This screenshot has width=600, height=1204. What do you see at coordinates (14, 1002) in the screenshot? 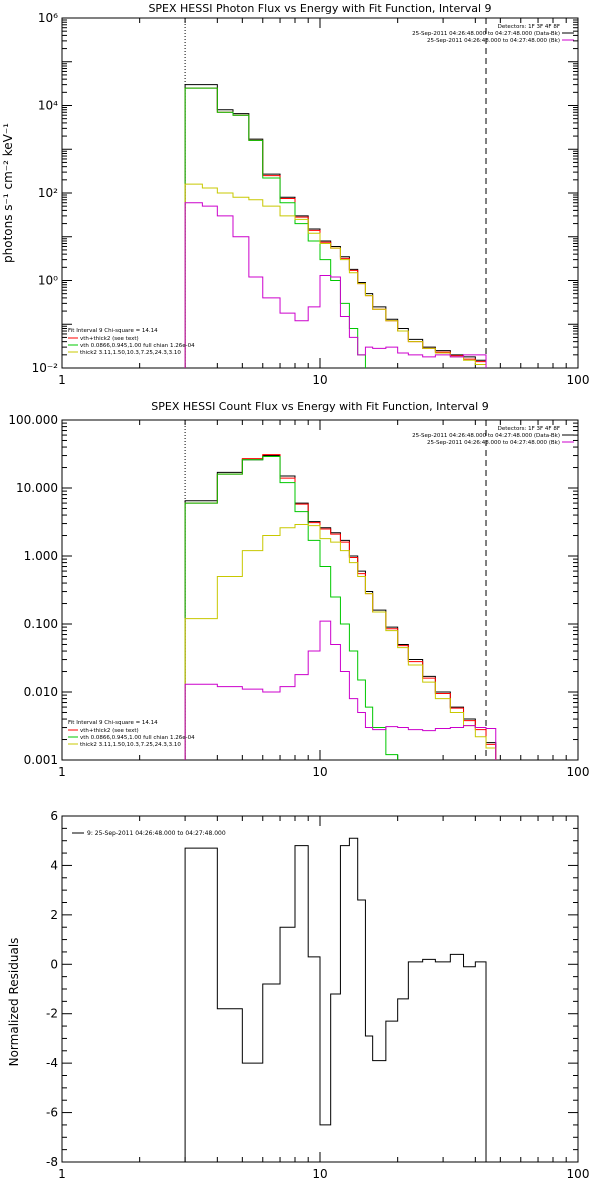
I see `y-axis-label: Normalized Residuals` at bounding box center [14, 1002].